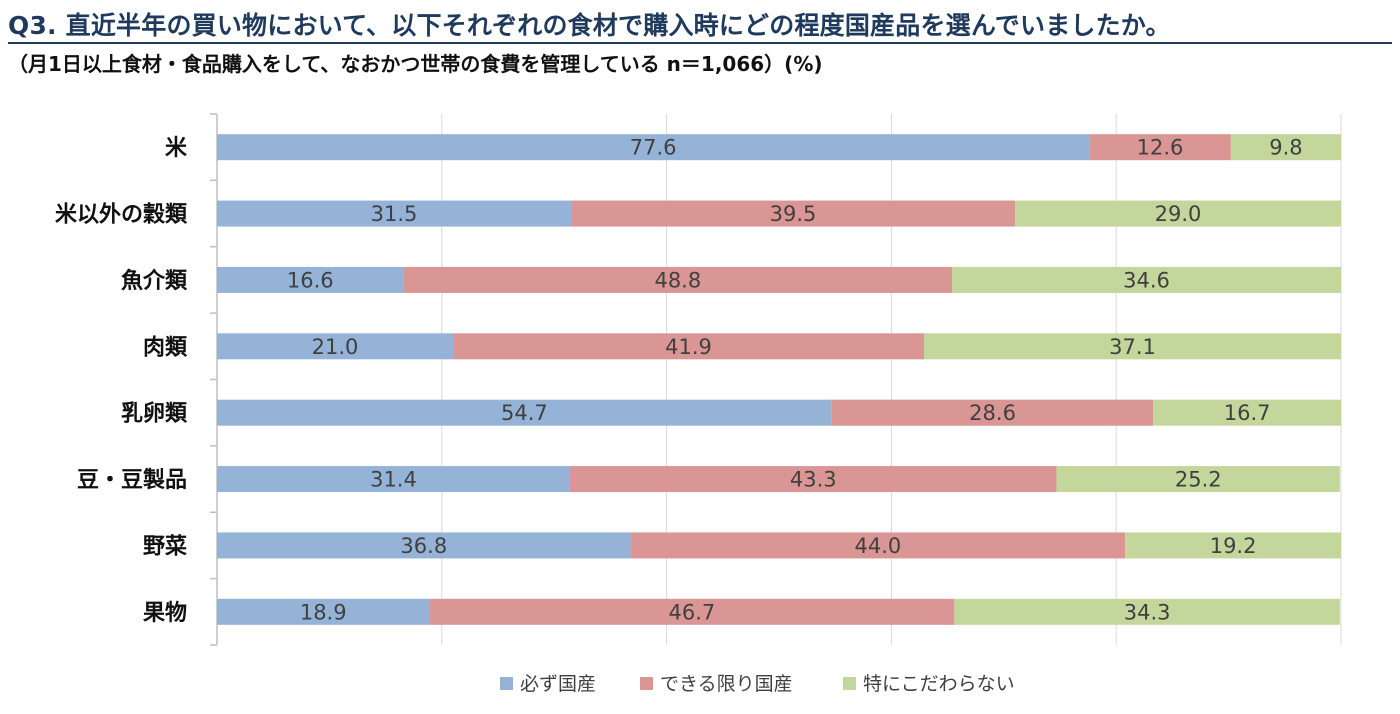  I want to click on data-label: 25.2, so click(1198, 480).